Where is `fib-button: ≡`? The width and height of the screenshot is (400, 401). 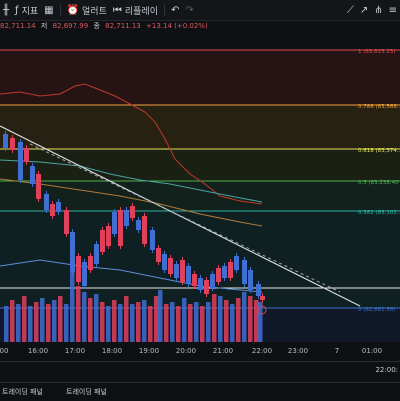 fib-button: ≡ is located at coordinates (393, 10).